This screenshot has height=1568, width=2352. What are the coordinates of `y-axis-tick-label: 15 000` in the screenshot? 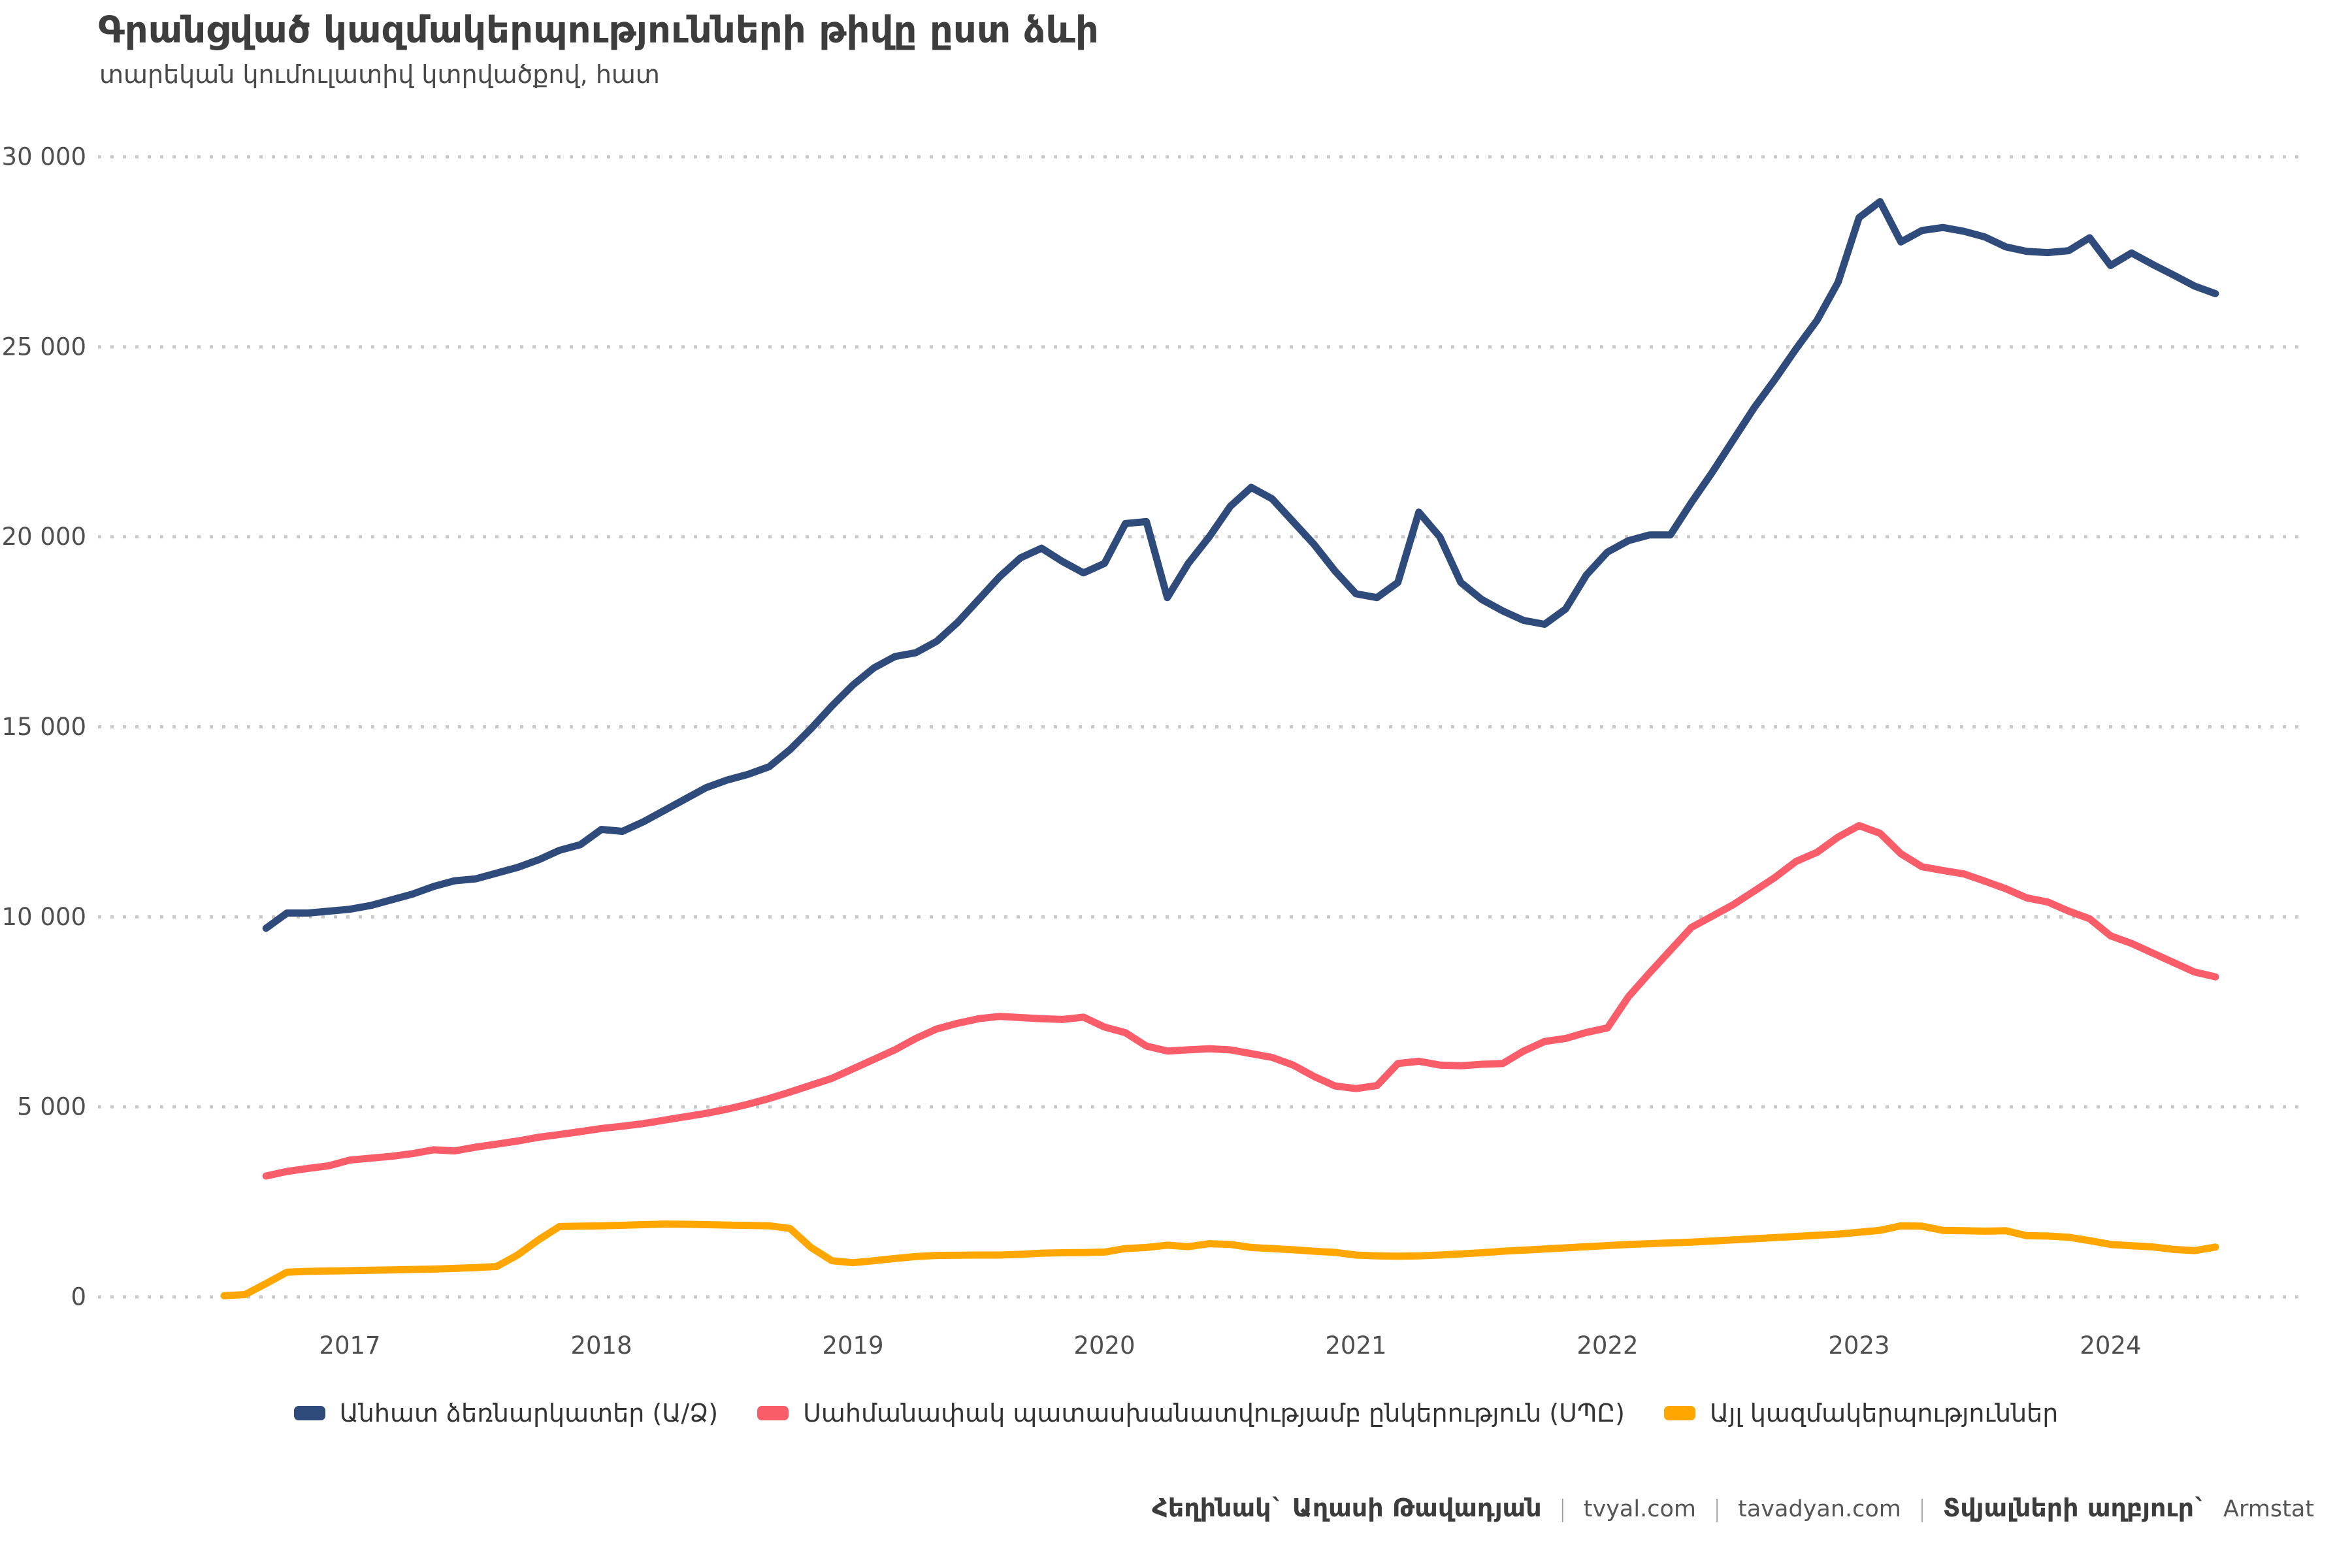 It's located at (44, 727).